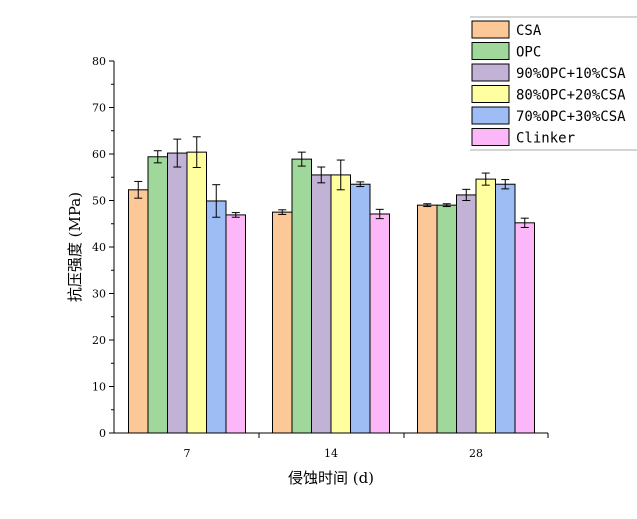  Describe the element at coordinates (571, 74) in the screenshot. I see `legend-label: 90%OPC+10%CSA` at that location.